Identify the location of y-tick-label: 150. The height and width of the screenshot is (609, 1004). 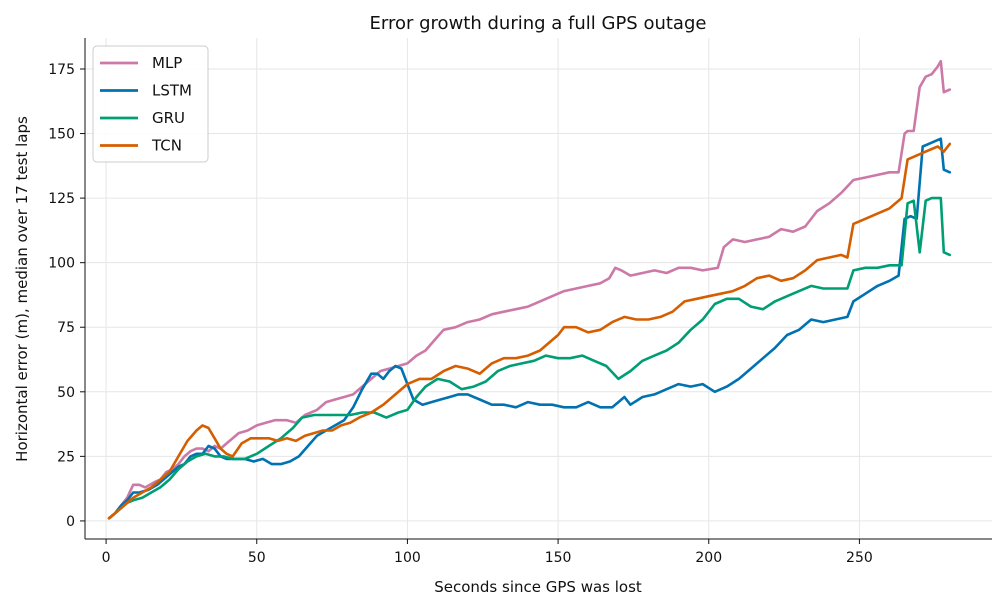
(61, 135).